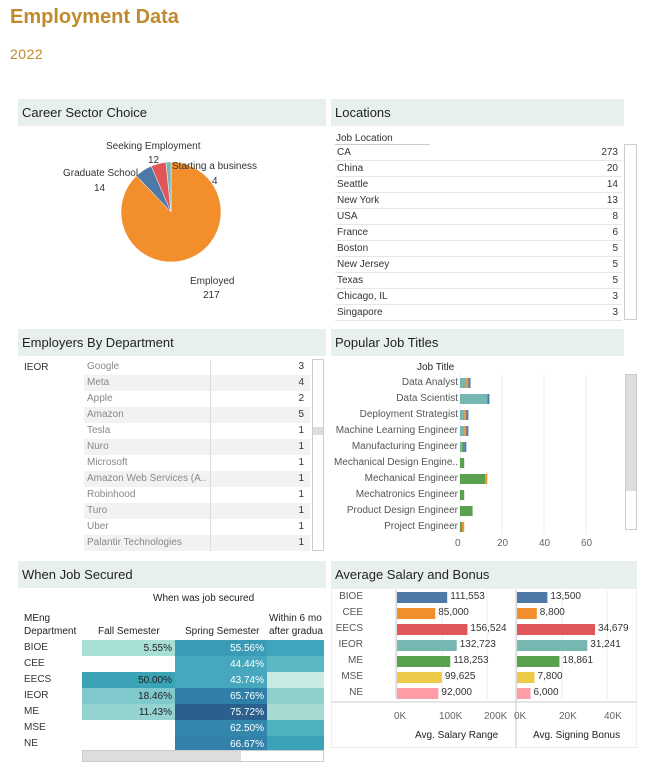 Image resolution: width=650 pixels, height=769 pixels. I want to click on employer-row: Microsoft 1, so click(197, 463).